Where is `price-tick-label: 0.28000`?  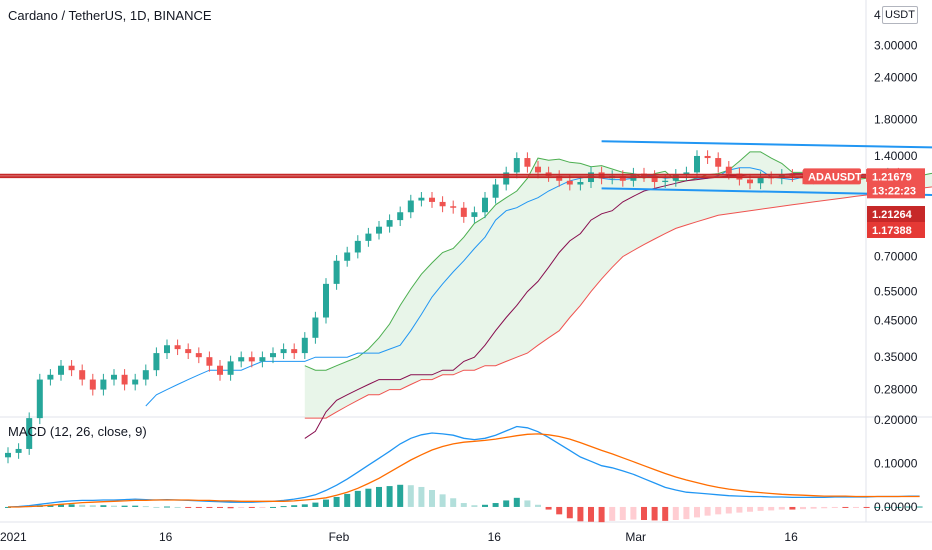
price-tick-label: 0.28000 is located at coordinates (896, 390).